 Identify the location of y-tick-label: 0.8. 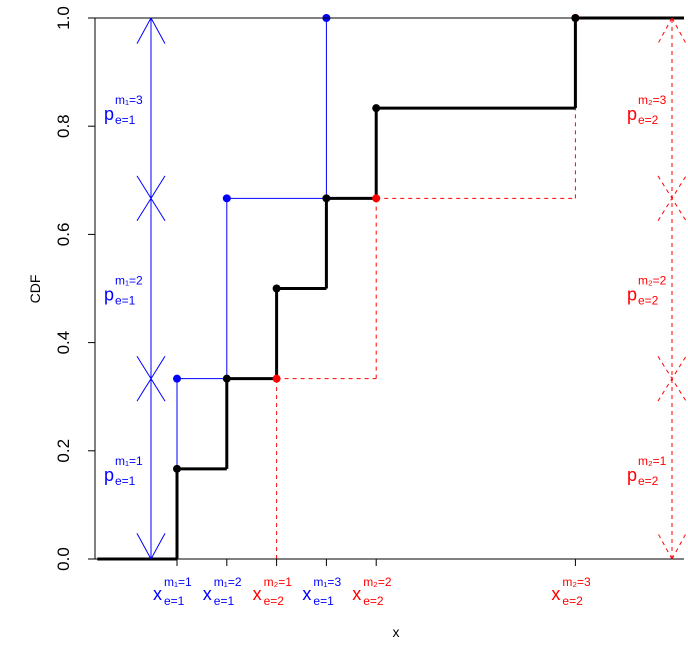
(63, 126).